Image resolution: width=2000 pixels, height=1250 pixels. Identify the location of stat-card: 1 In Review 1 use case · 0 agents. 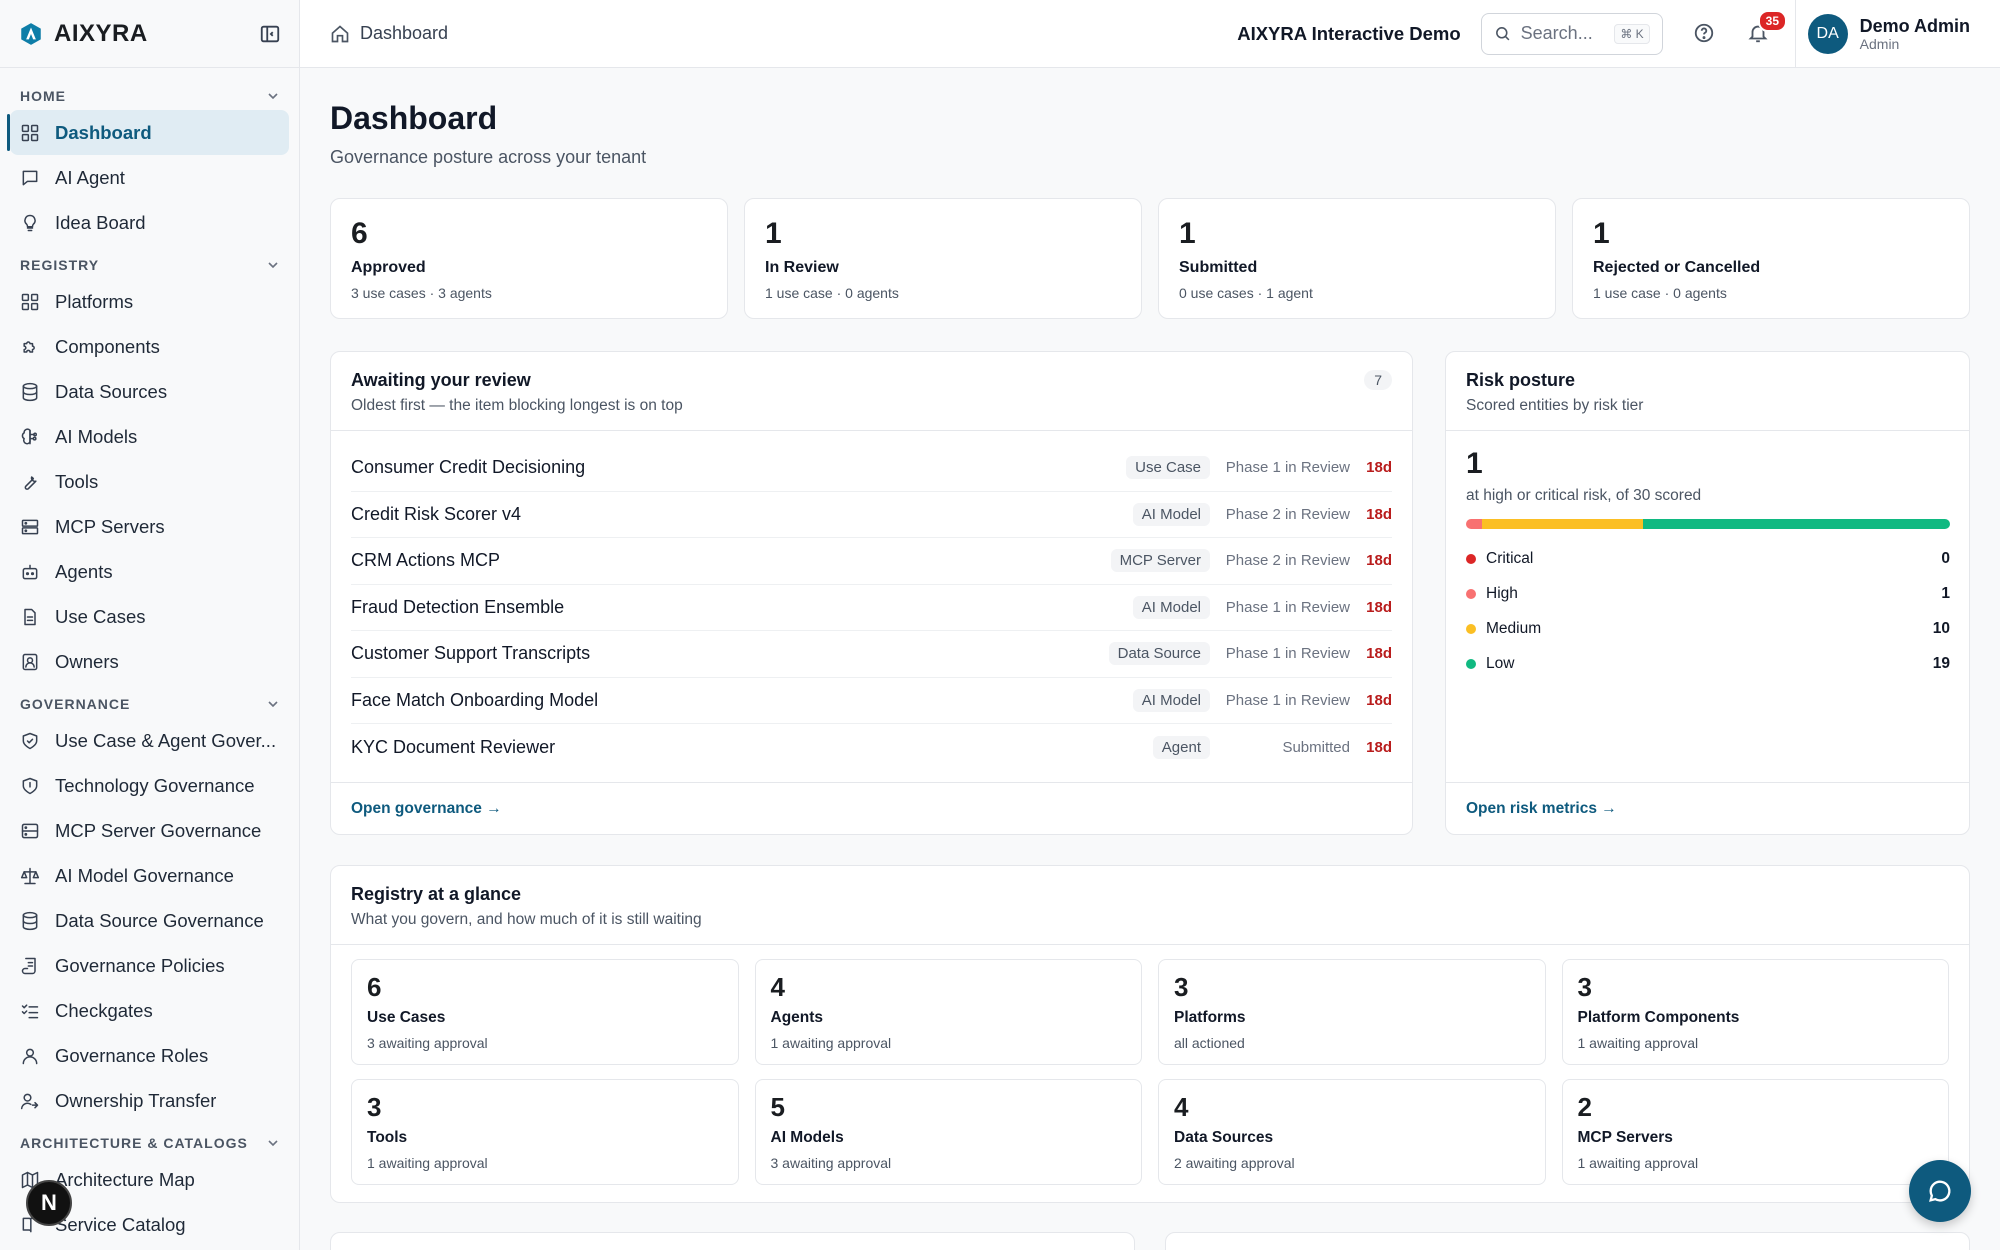
(943, 258).